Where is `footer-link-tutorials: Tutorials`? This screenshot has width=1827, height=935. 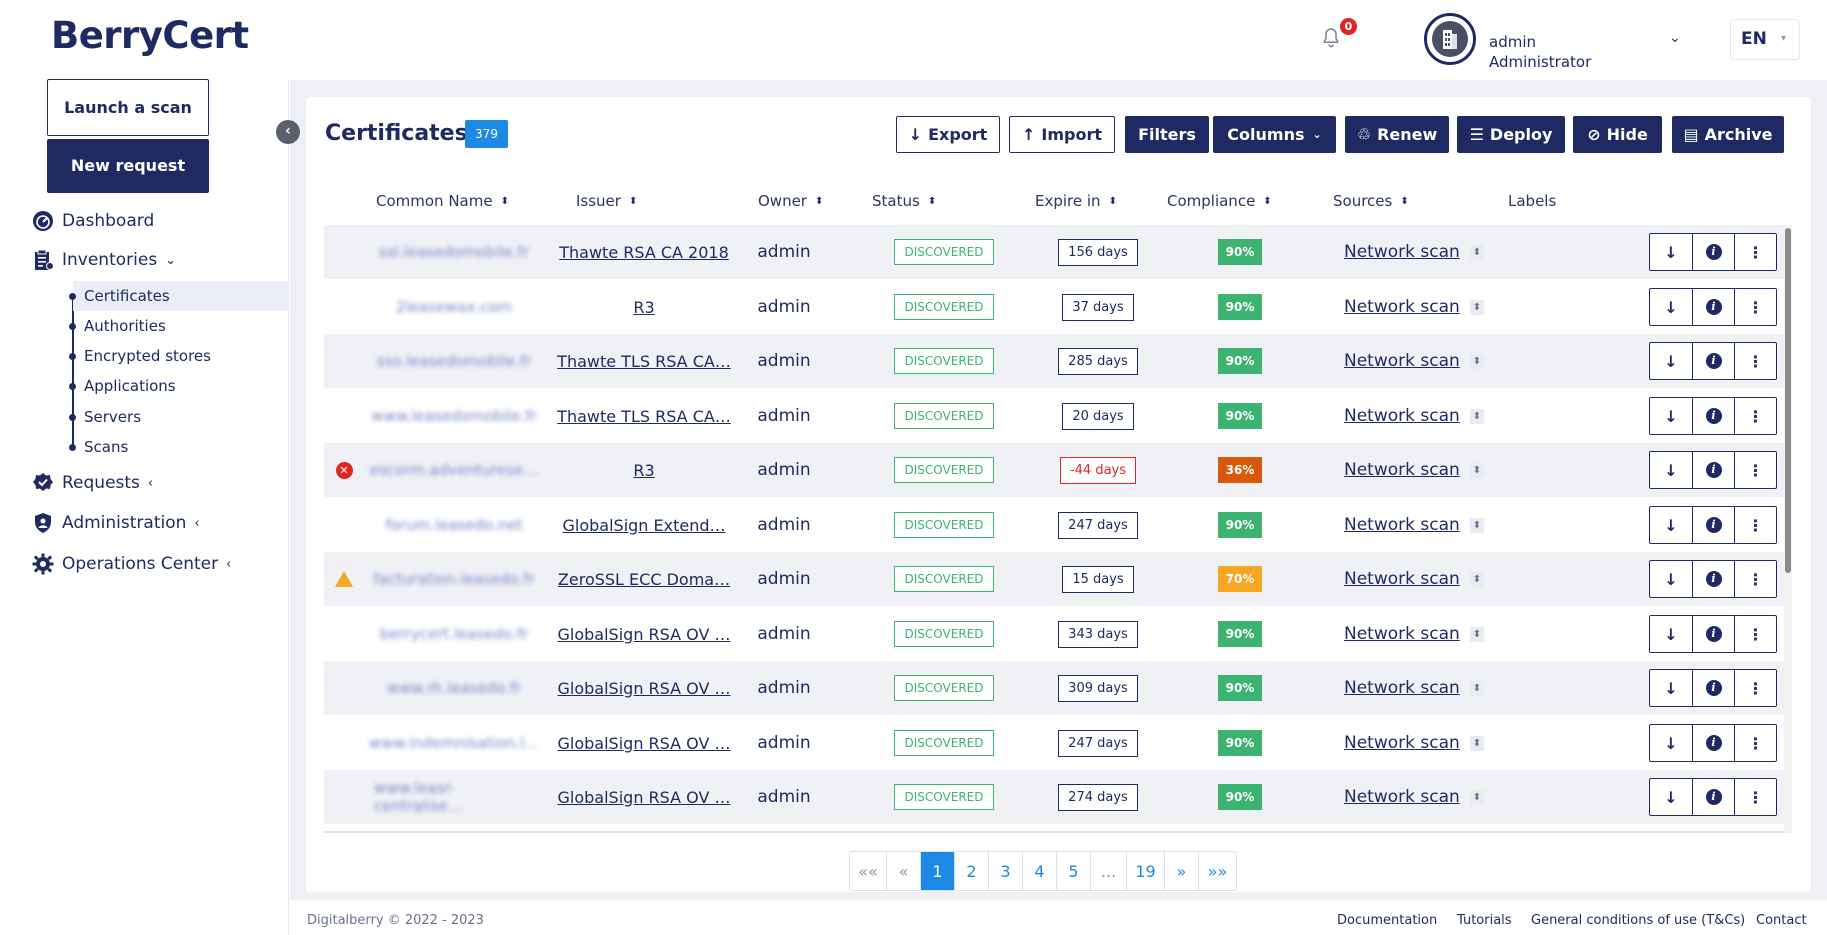 footer-link-tutorials: Tutorials is located at coordinates (1484, 920).